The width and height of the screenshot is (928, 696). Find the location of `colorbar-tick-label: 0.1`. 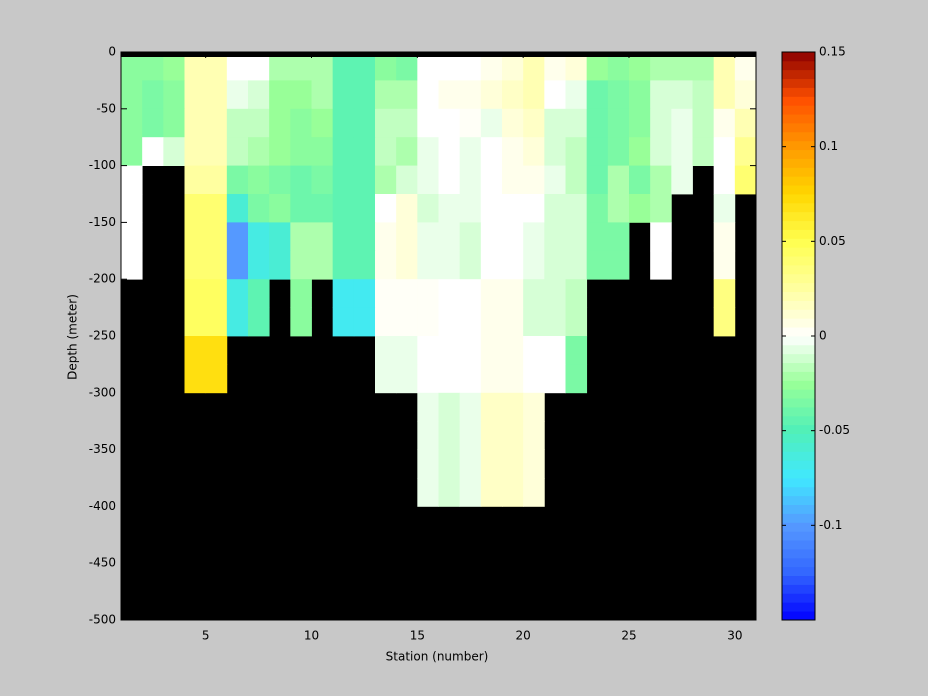

colorbar-tick-label: 0.1 is located at coordinates (828, 146).